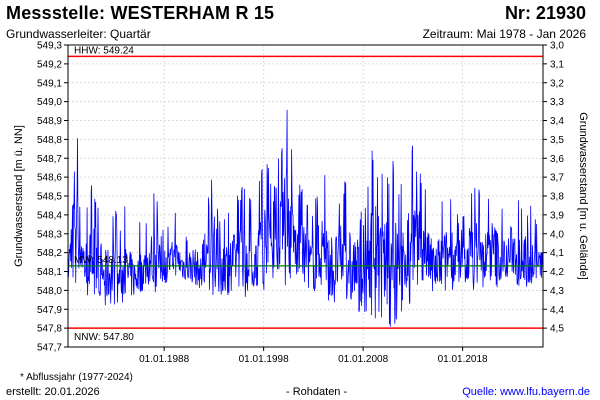 The height and width of the screenshot is (400, 600). I want to click on y-tick-label: 548,5, so click(49, 197).